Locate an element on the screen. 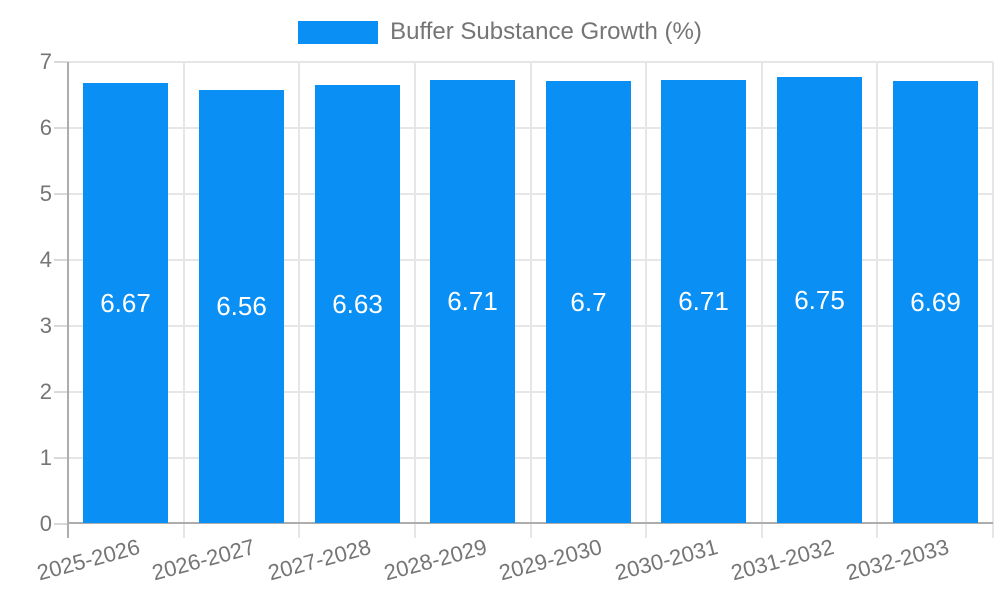  bar-value-label: 6.69 is located at coordinates (935, 301).